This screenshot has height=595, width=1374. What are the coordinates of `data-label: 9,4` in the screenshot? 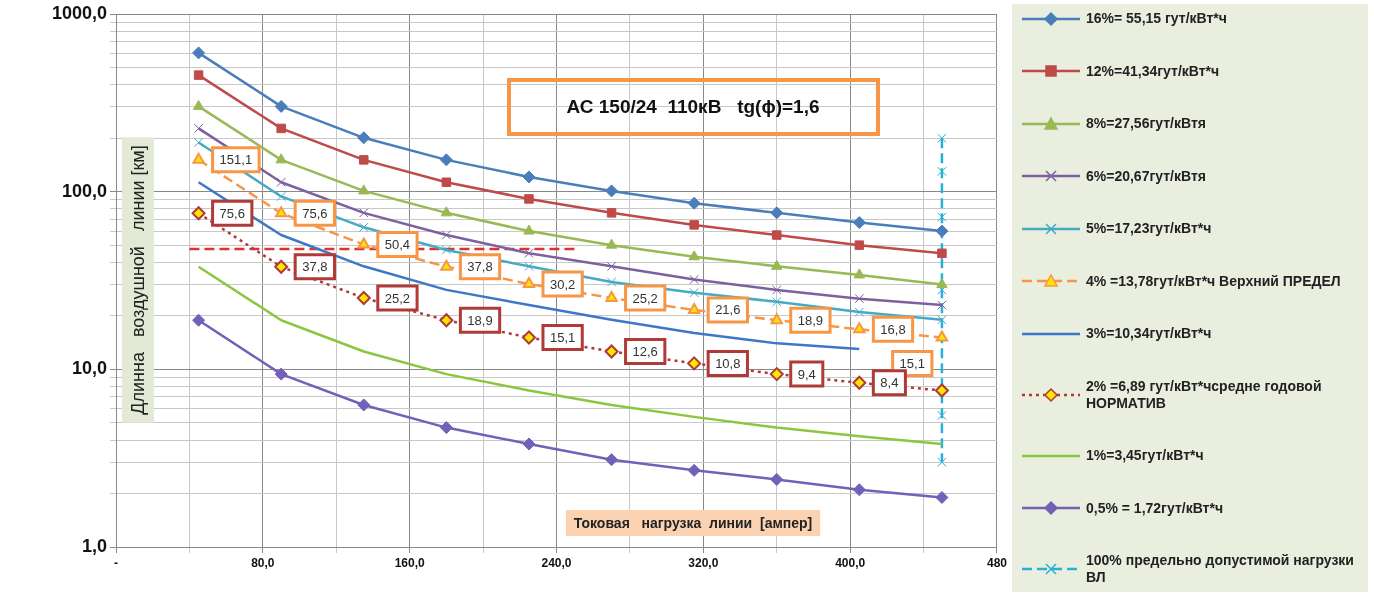 It's located at (806, 374).